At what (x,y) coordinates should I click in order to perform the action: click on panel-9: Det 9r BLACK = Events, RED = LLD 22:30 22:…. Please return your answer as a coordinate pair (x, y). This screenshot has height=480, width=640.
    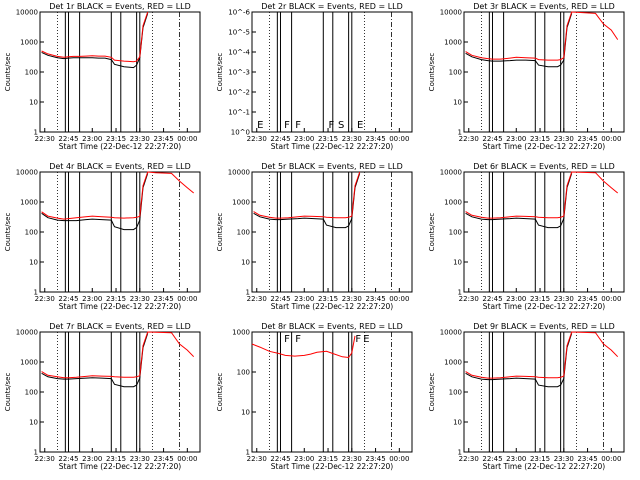
    Looking at the image, I should click on (526, 396).